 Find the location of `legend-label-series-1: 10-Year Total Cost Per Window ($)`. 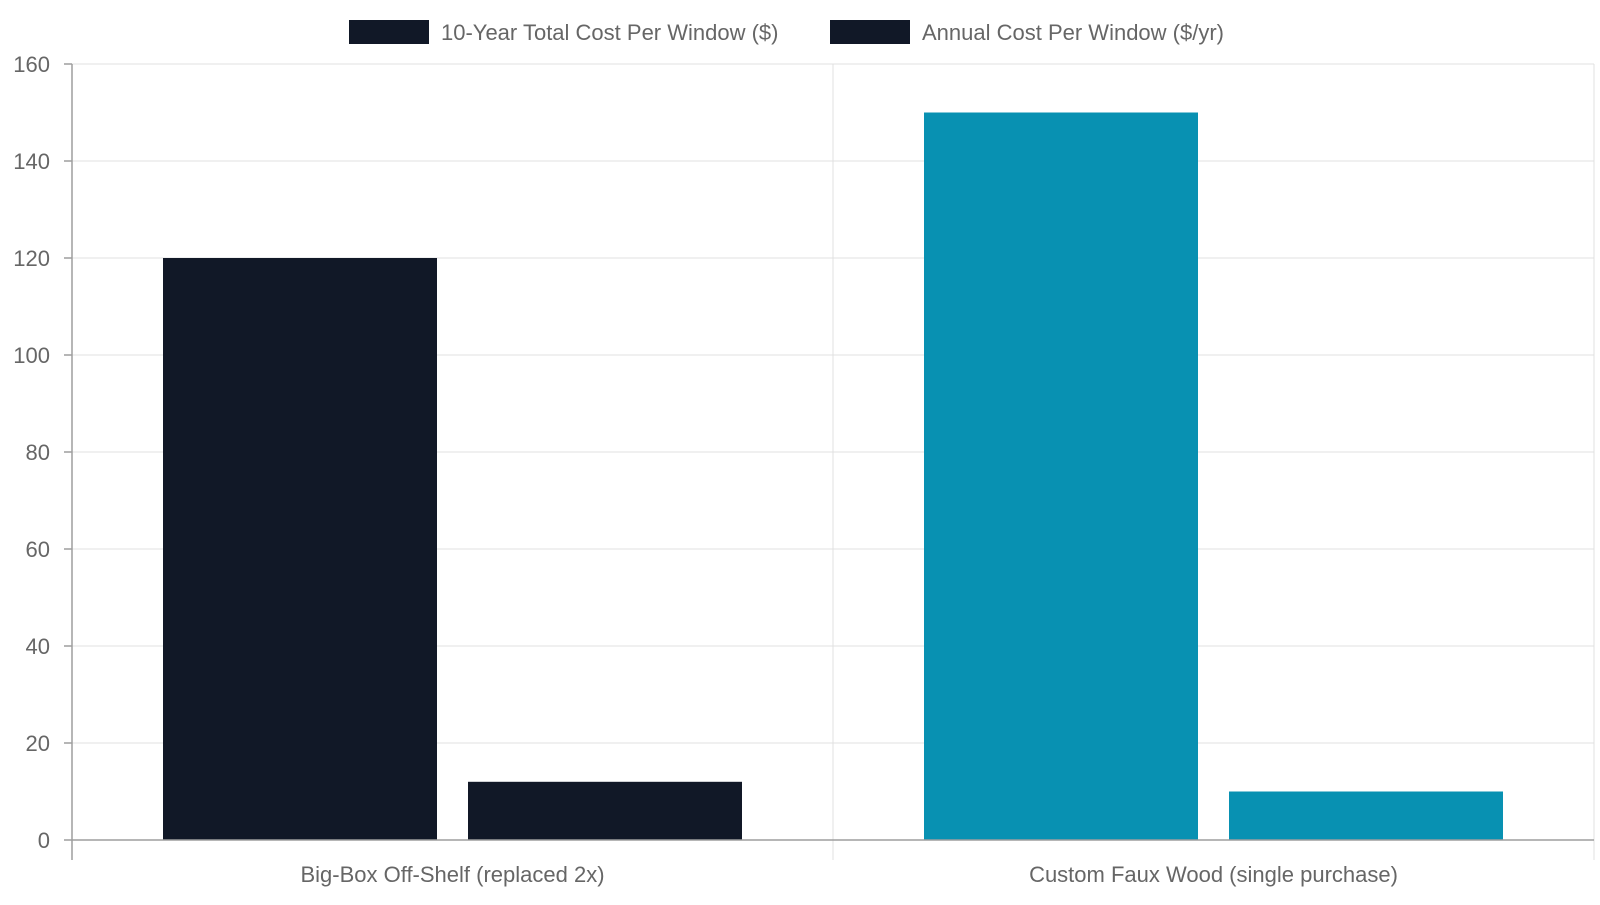

legend-label-series-1: 10-Year Total Cost Per Window ($) is located at coordinates (610, 32).